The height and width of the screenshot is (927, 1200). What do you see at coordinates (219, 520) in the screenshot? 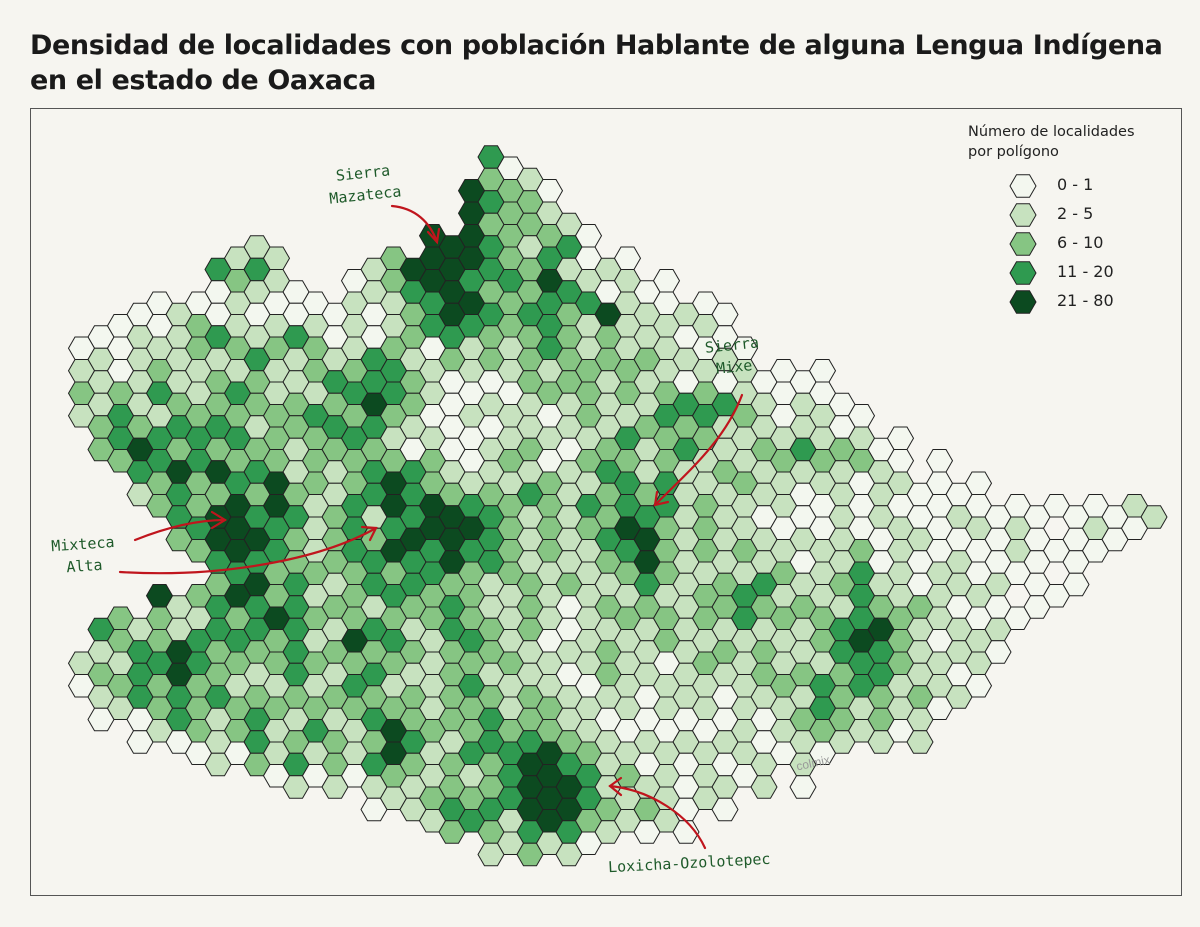
I see `arrow-mixteca-1-head` at bounding box center [219, 520].